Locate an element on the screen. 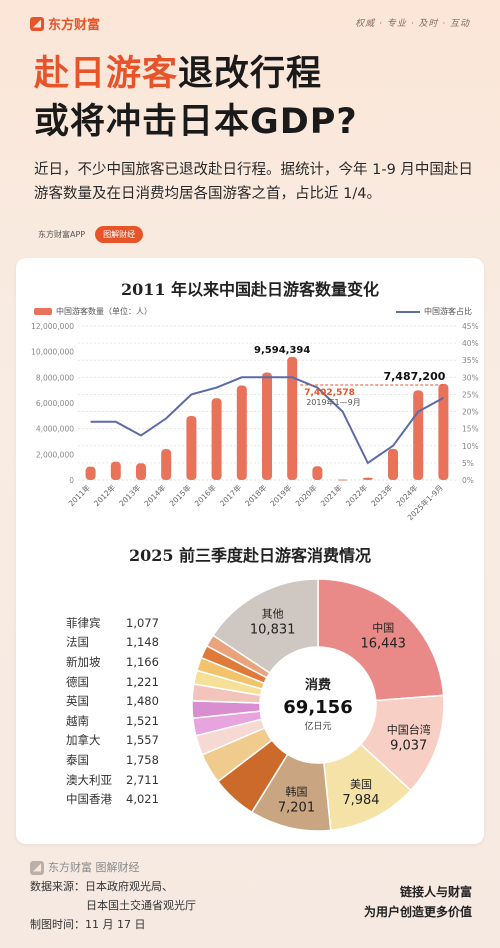  y-left-tick-label: 4,000,000 is located at coordinates (55, 429).